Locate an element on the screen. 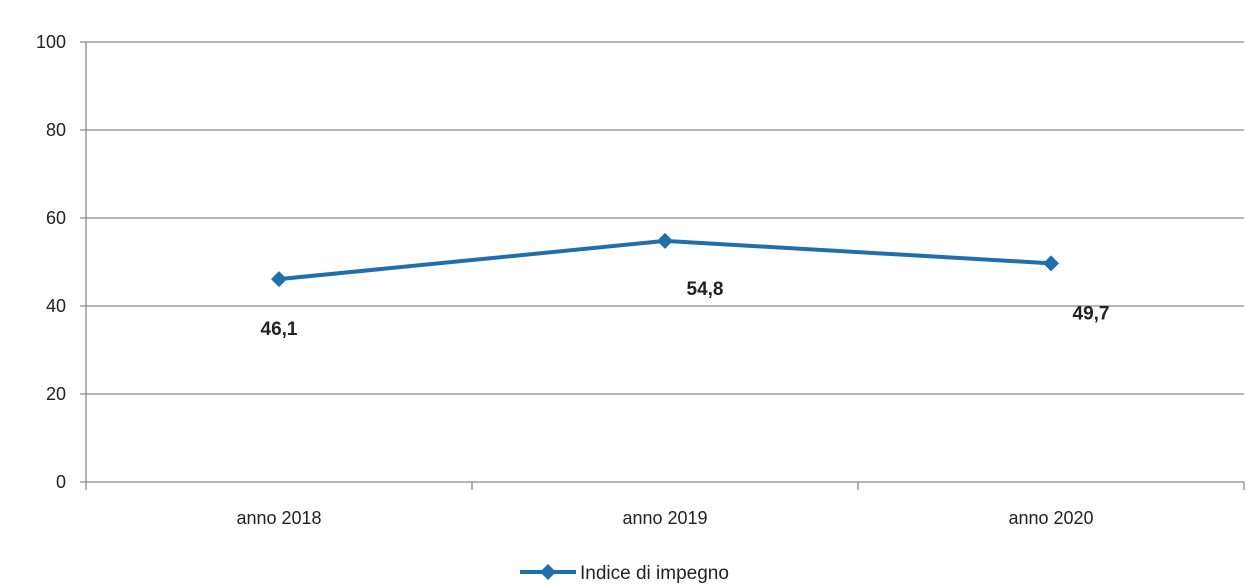 The image size is (1250, 585). x-tick-label: anno 2018 is located at coordinates (278, 518).